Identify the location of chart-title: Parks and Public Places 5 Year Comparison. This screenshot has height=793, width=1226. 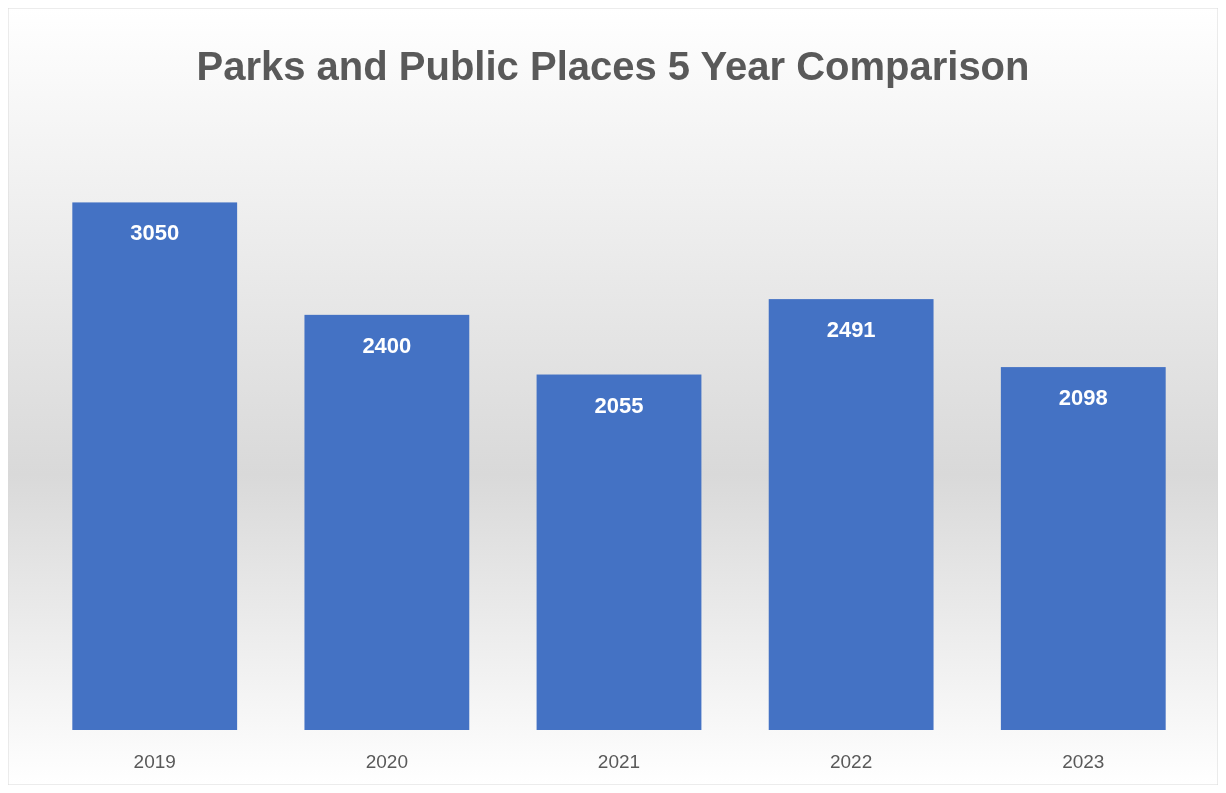
(613, 66).